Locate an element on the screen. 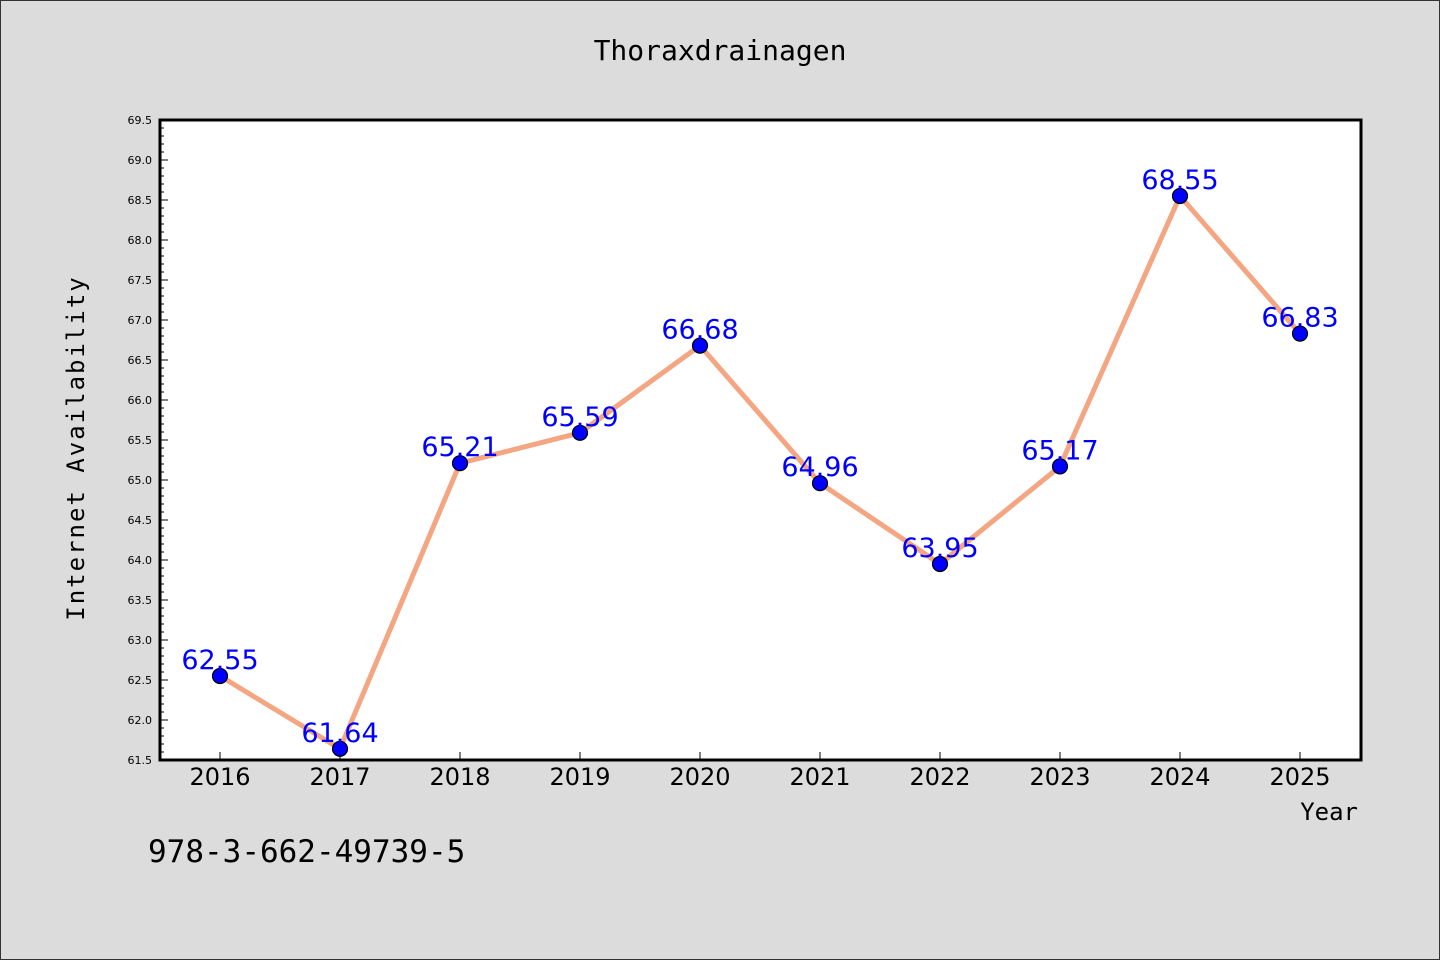 This screenshot has height=960, width=1440. y-tick-label: 64.5 is located at coordinates (140, 520).